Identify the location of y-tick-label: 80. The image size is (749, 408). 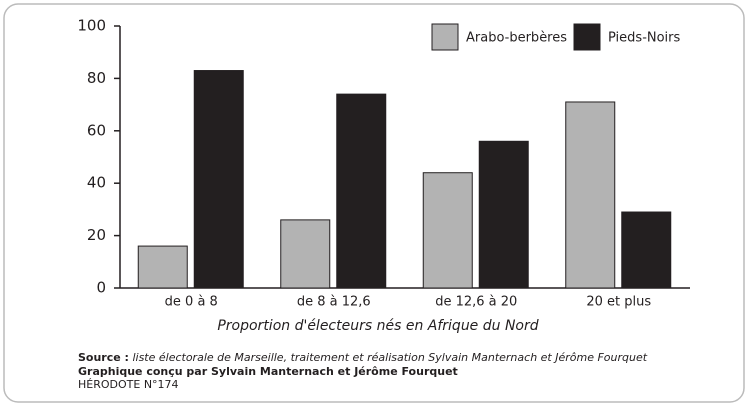
(96, 78).